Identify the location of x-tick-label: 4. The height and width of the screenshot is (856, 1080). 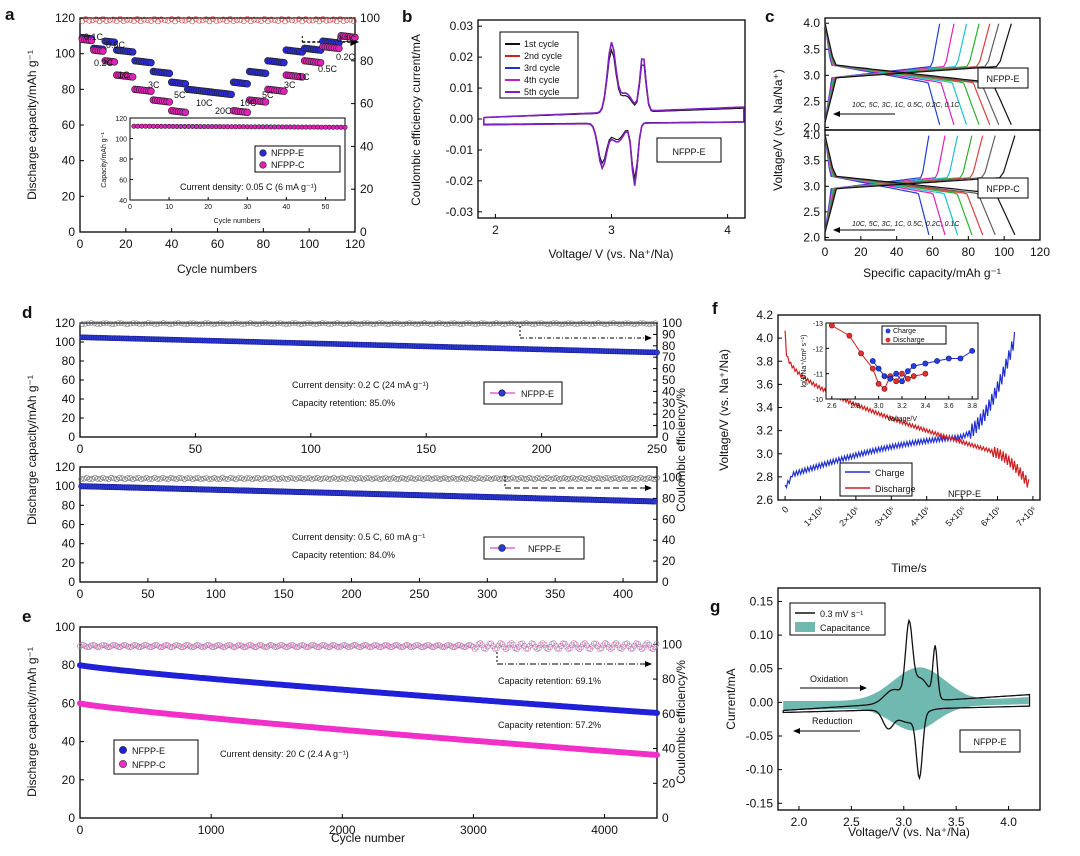
(727, 230).